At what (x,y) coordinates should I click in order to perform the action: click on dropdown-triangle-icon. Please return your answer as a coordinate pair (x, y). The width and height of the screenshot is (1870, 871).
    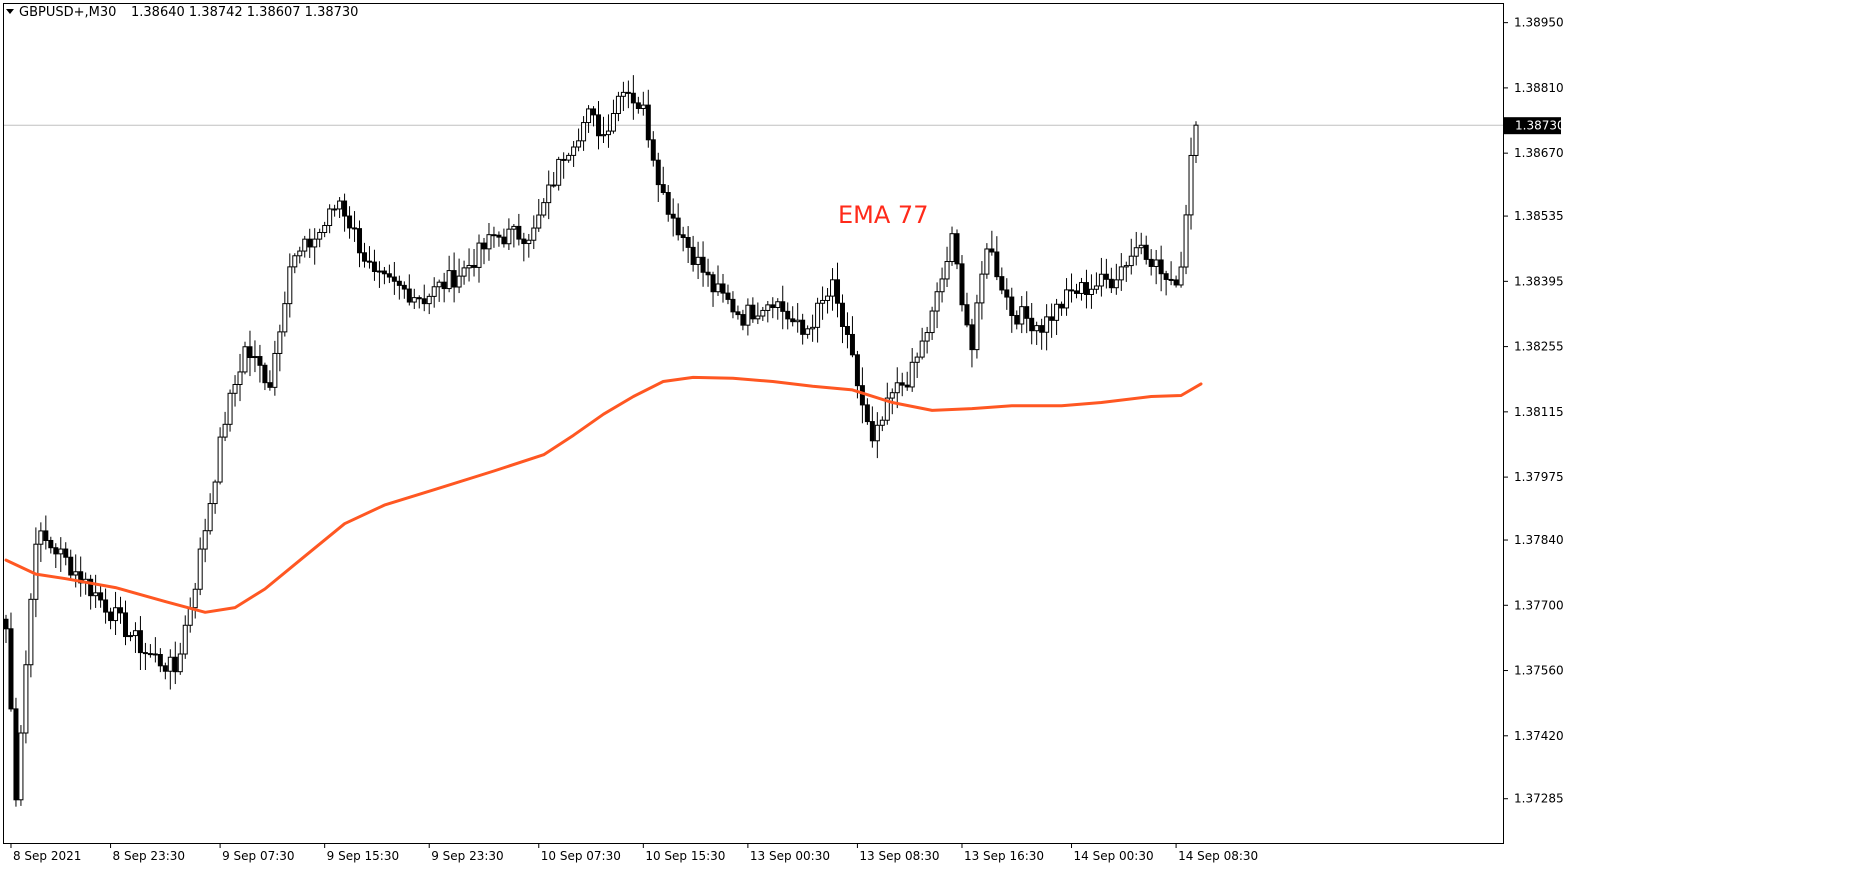
    Looking at the image, I should click on (10, 11).